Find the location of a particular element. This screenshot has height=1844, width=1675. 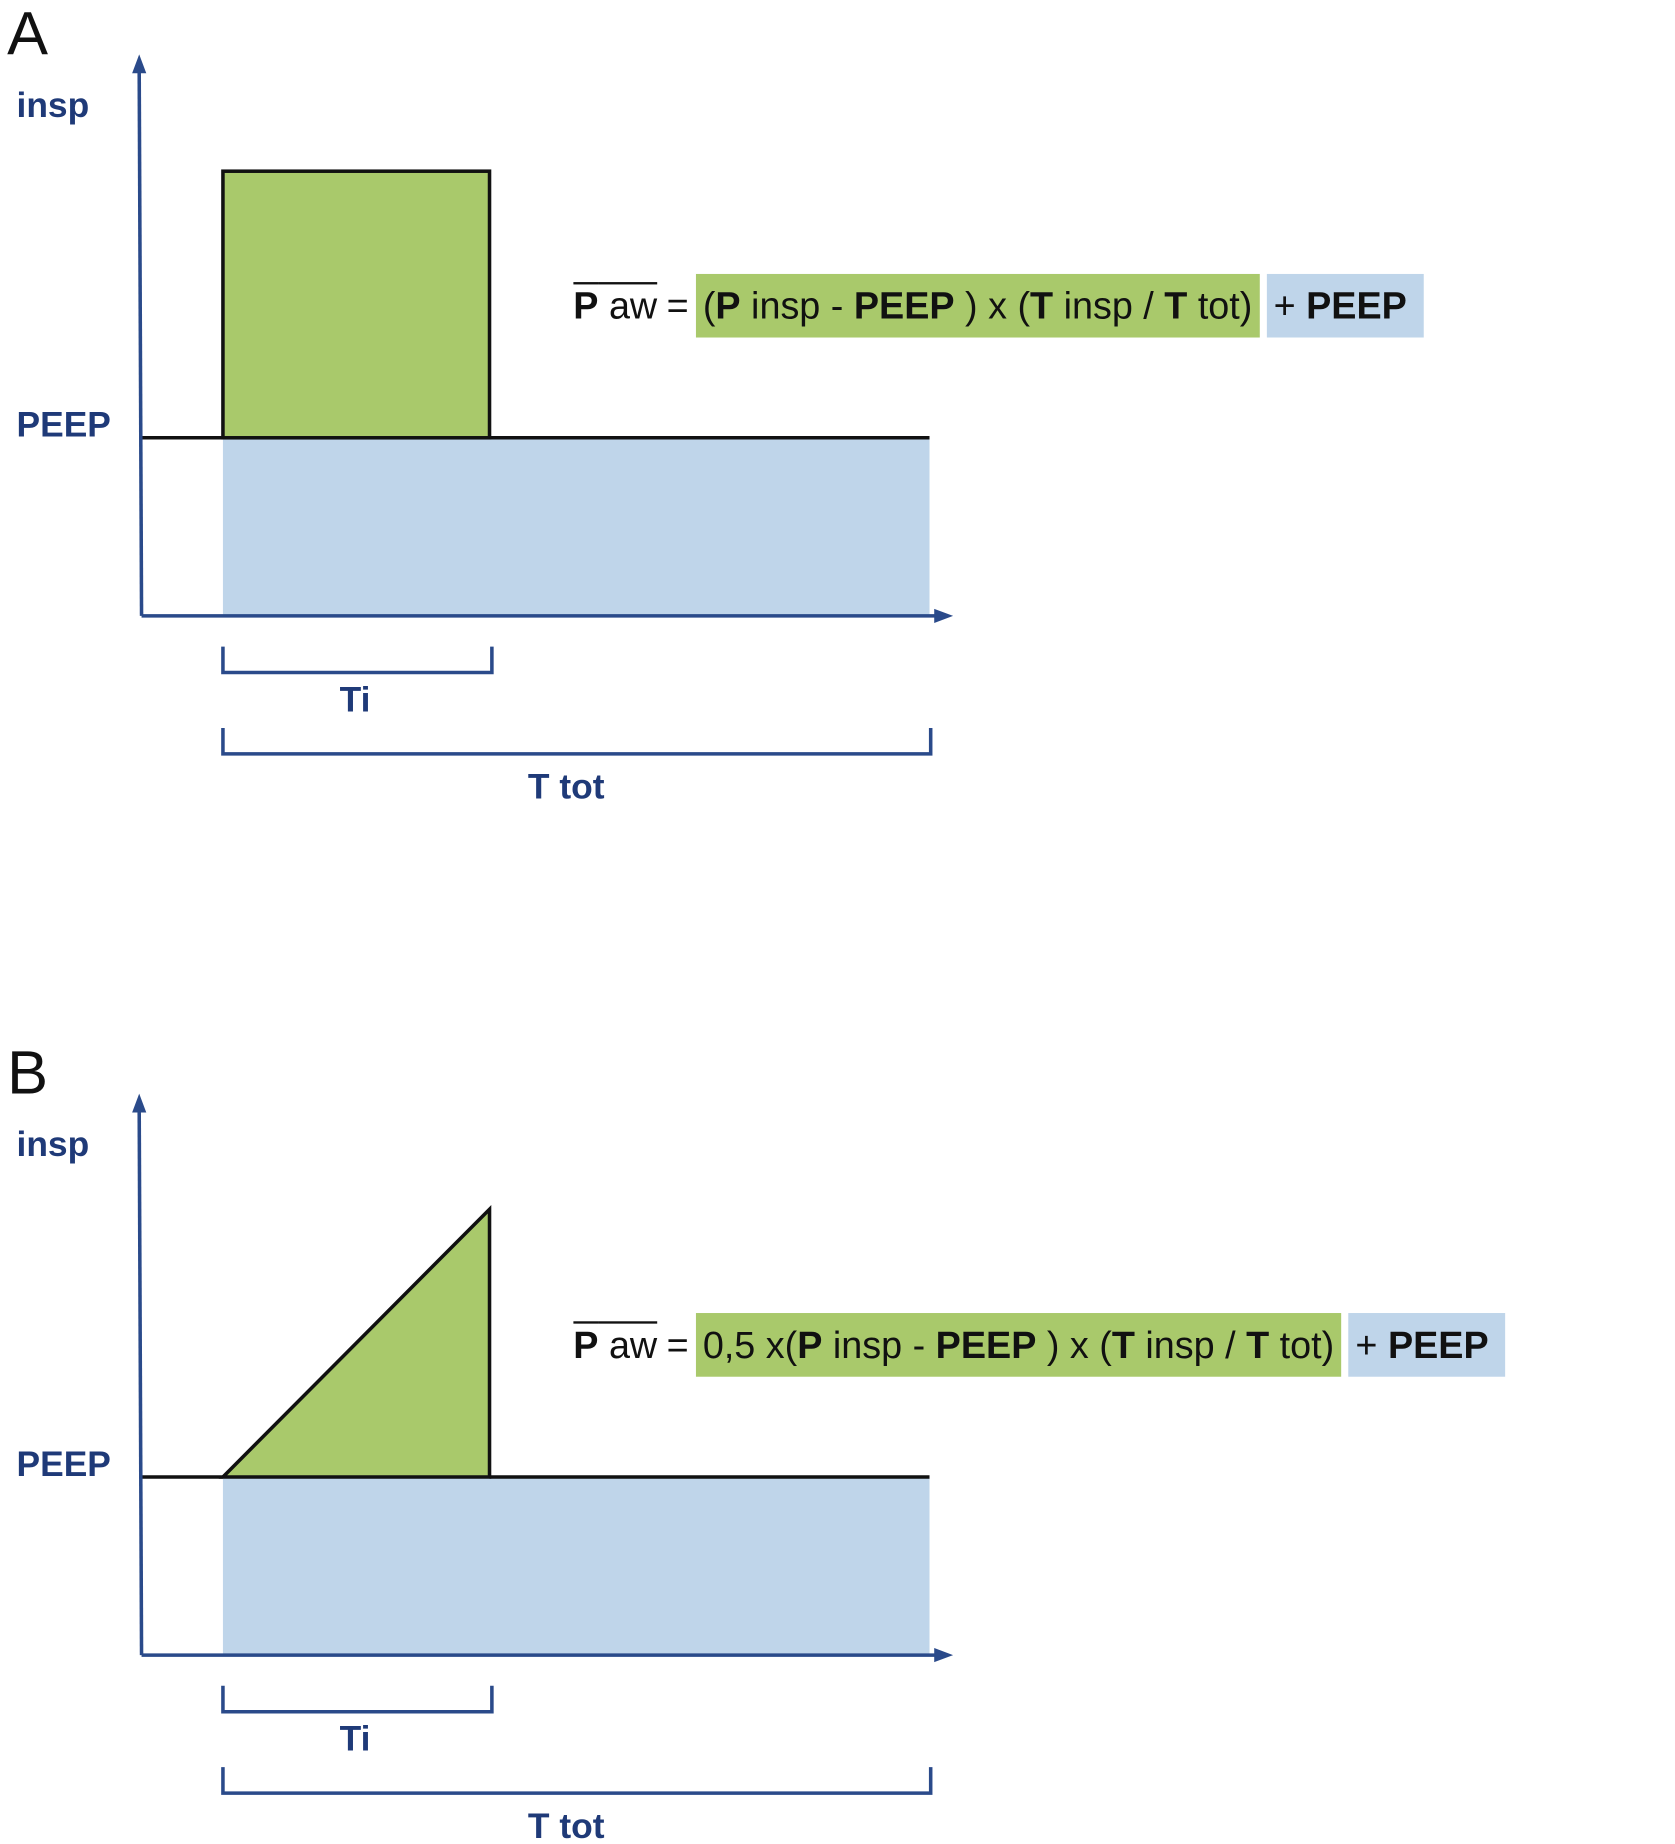

formula-main: (P insp - PEEP ) x (T insp / T tot) is located at coordinates (977, 305).